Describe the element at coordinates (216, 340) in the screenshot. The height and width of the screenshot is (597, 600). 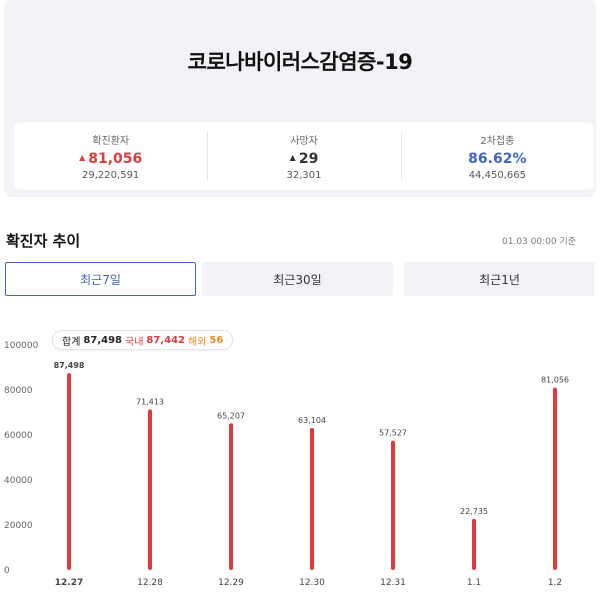
I see `tooltip-foreign-value: 56` at that location.